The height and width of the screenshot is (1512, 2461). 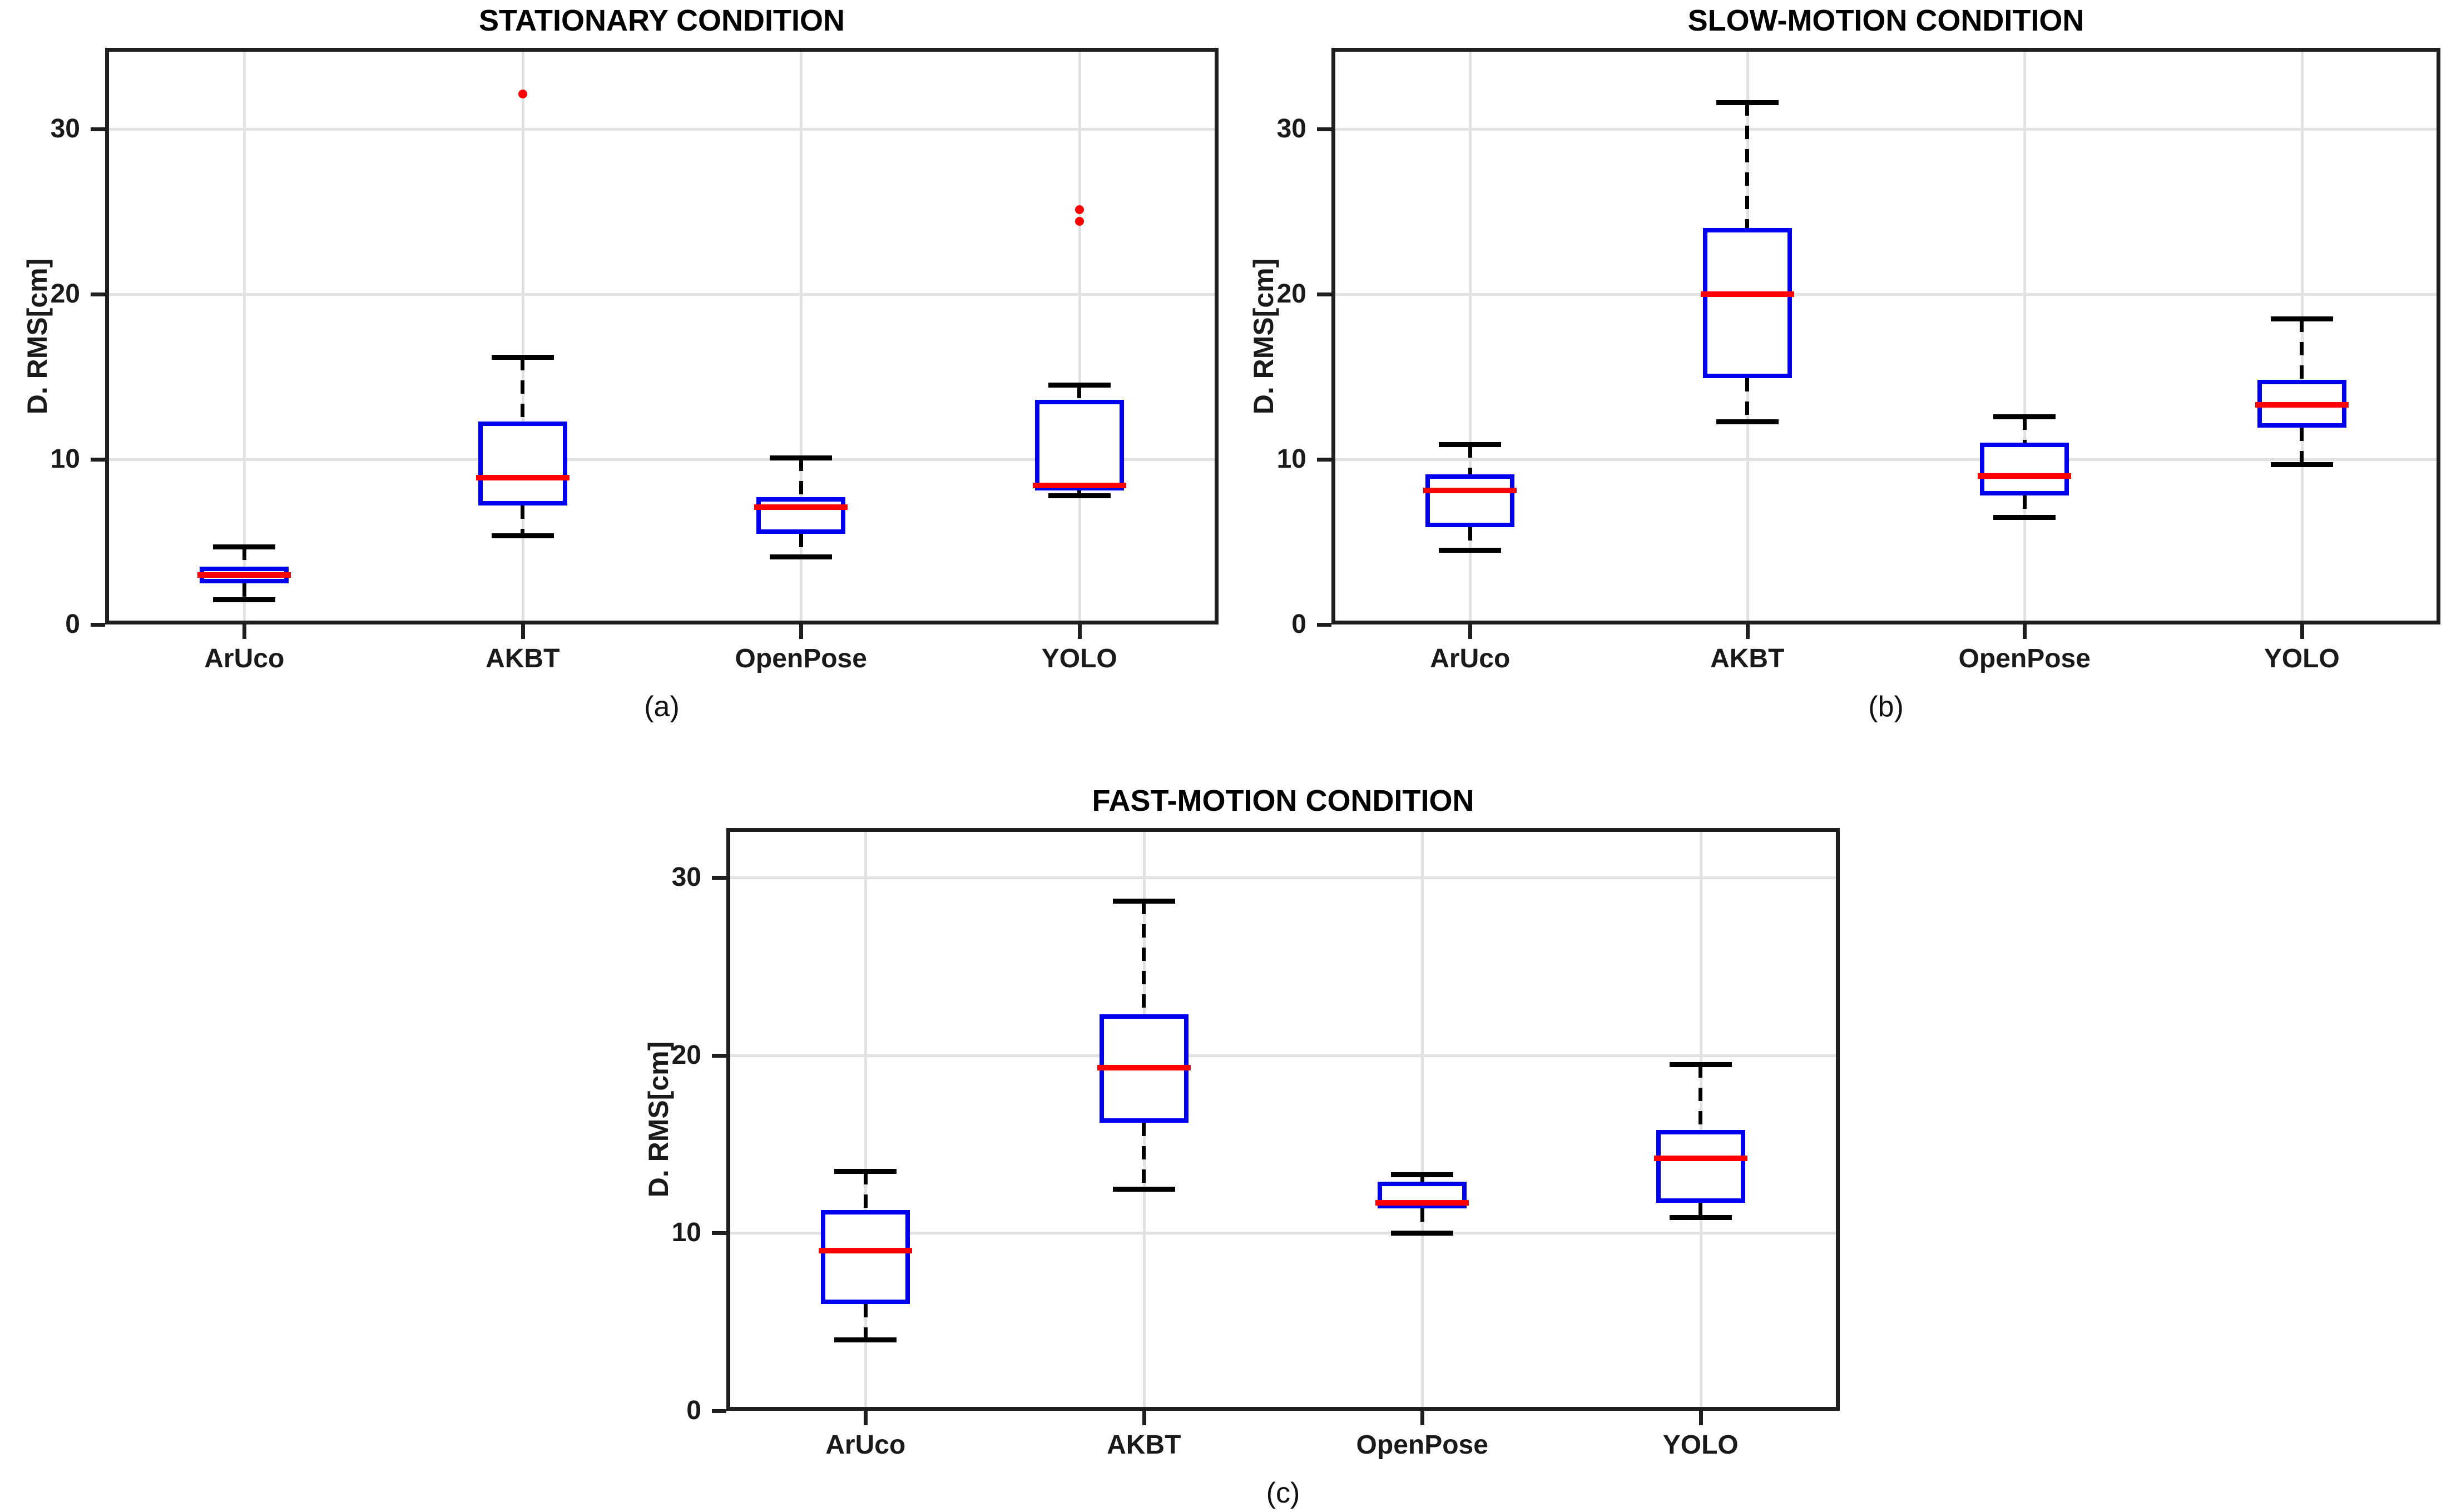 I want to click on box-yolo, so click(x=1079, y=445).